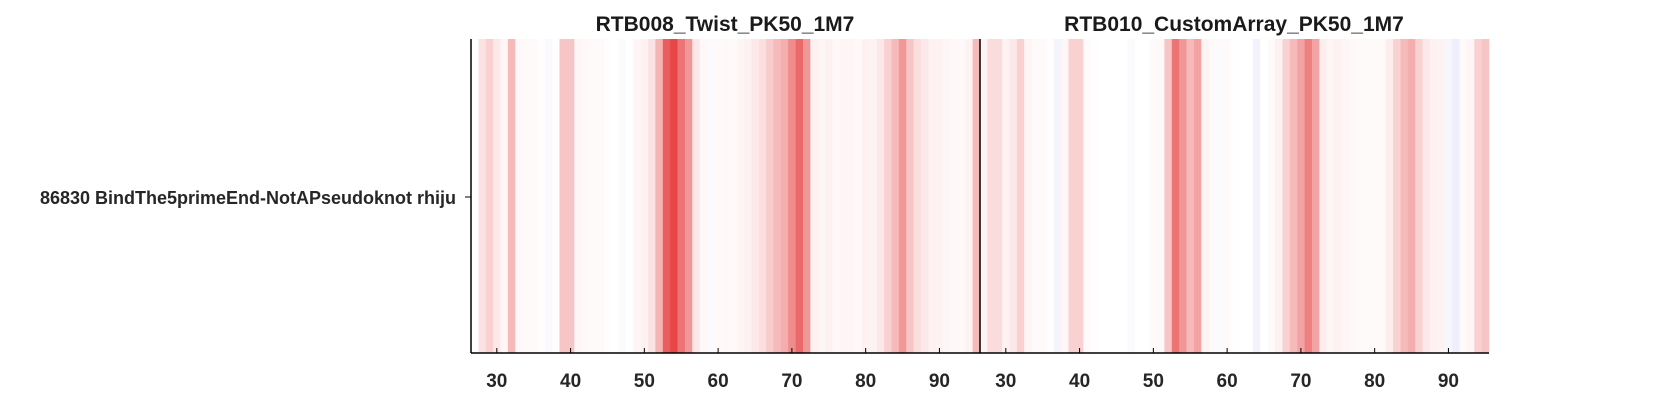 The image size is (1667, 418). What do you see at coordinates (1227, 381) in the screenshot?
I see `x-tick-label-customarray-60: 60` at bounding box center [1227, 381].